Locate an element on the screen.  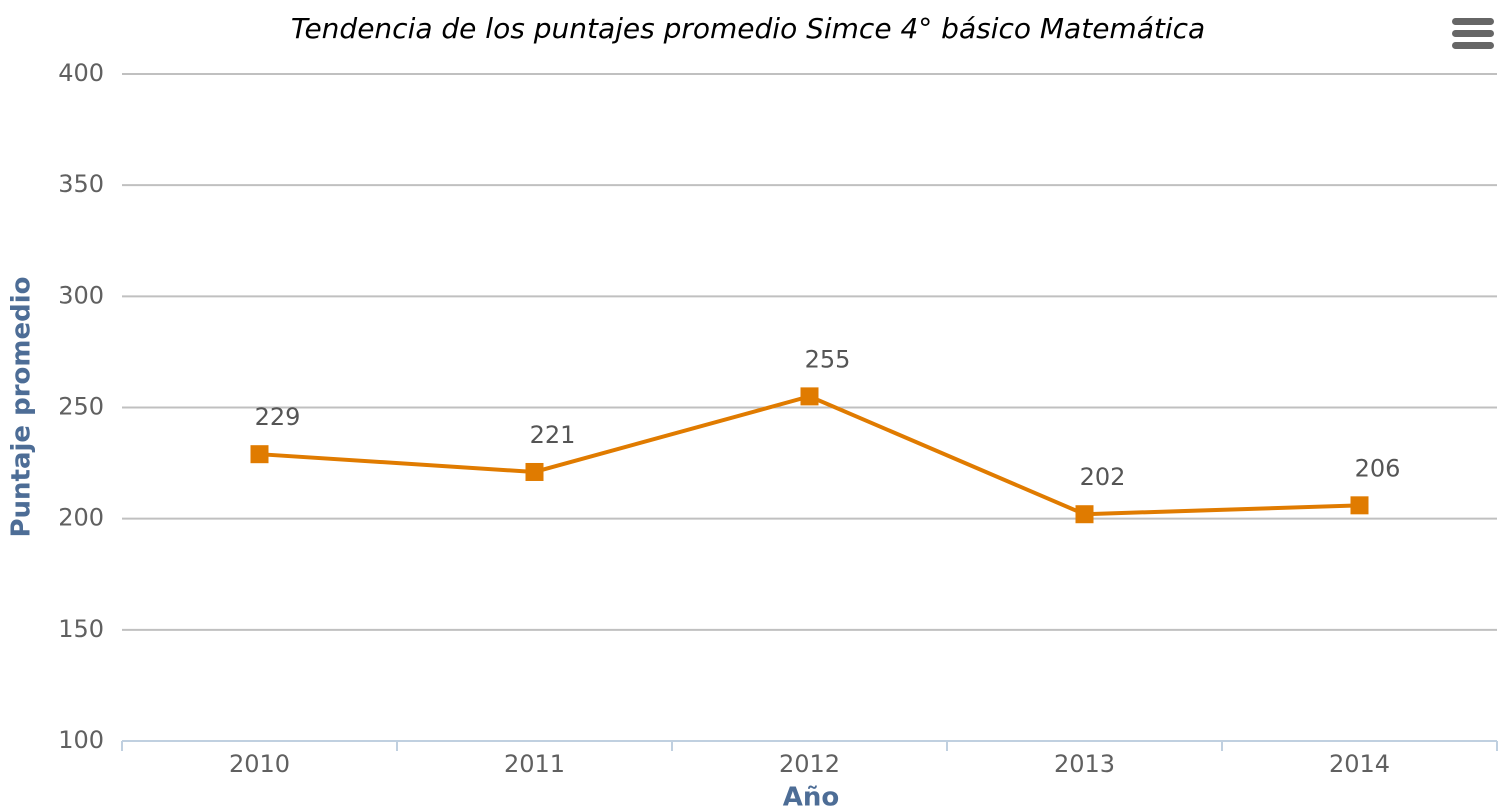
y-axis-title: Puntaje promedio is located at coordinates (22, 406).